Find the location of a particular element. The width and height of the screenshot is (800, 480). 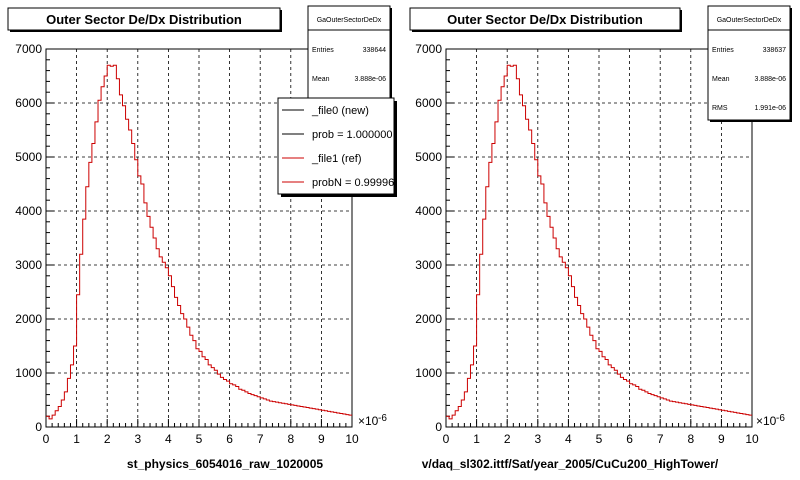

legend-box is located at coordinates (336, 146).